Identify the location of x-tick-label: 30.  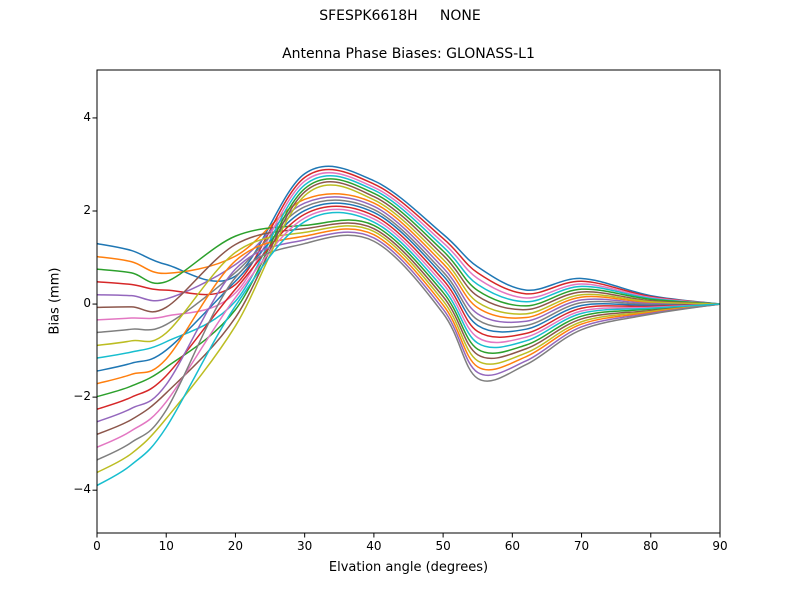
(305, 546).